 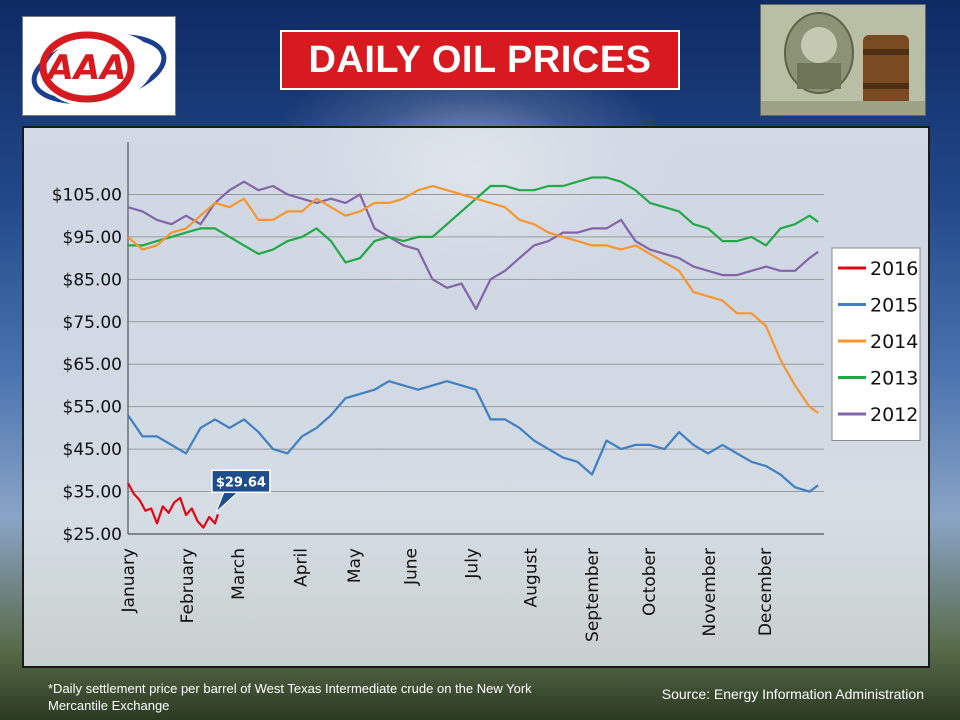 I want to click on callout-pointer, so click(x=227, y=502).